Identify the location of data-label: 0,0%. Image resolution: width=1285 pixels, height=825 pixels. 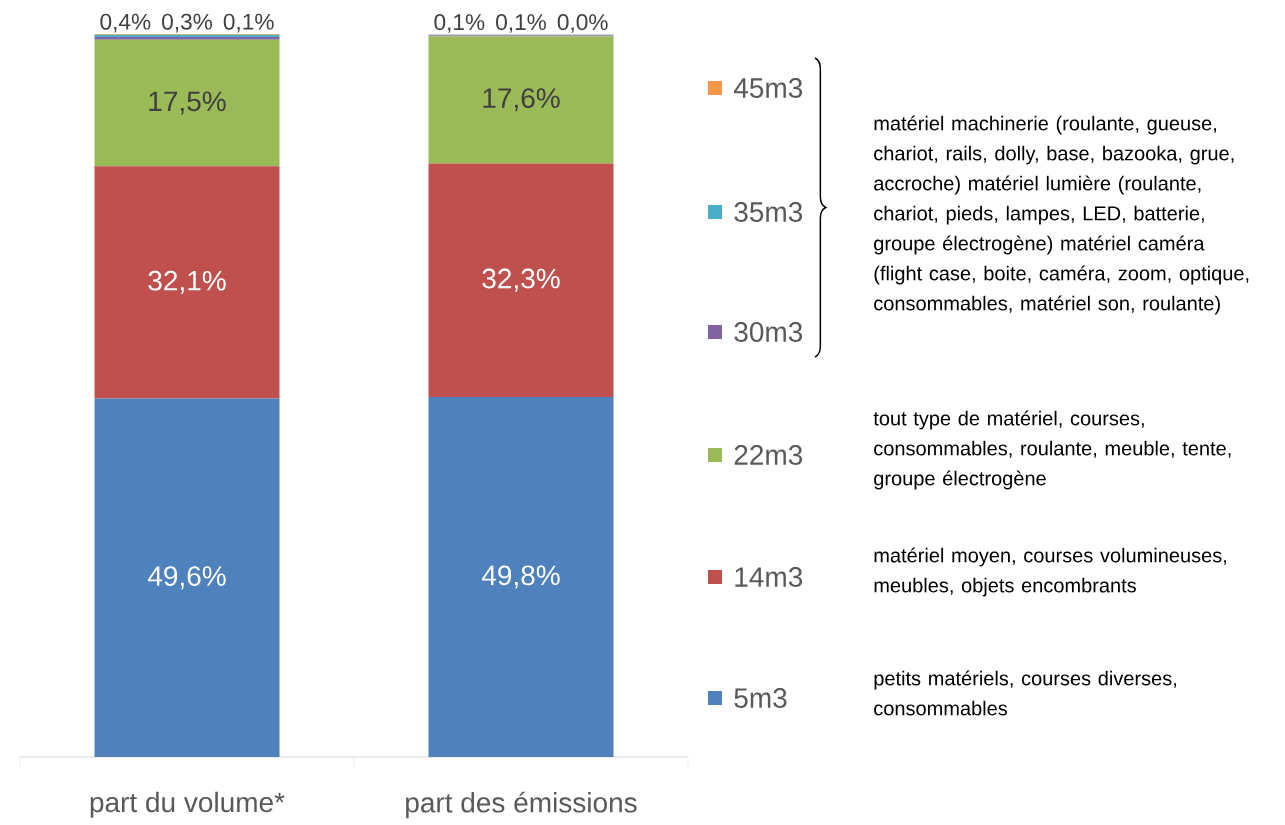
(582, 23).